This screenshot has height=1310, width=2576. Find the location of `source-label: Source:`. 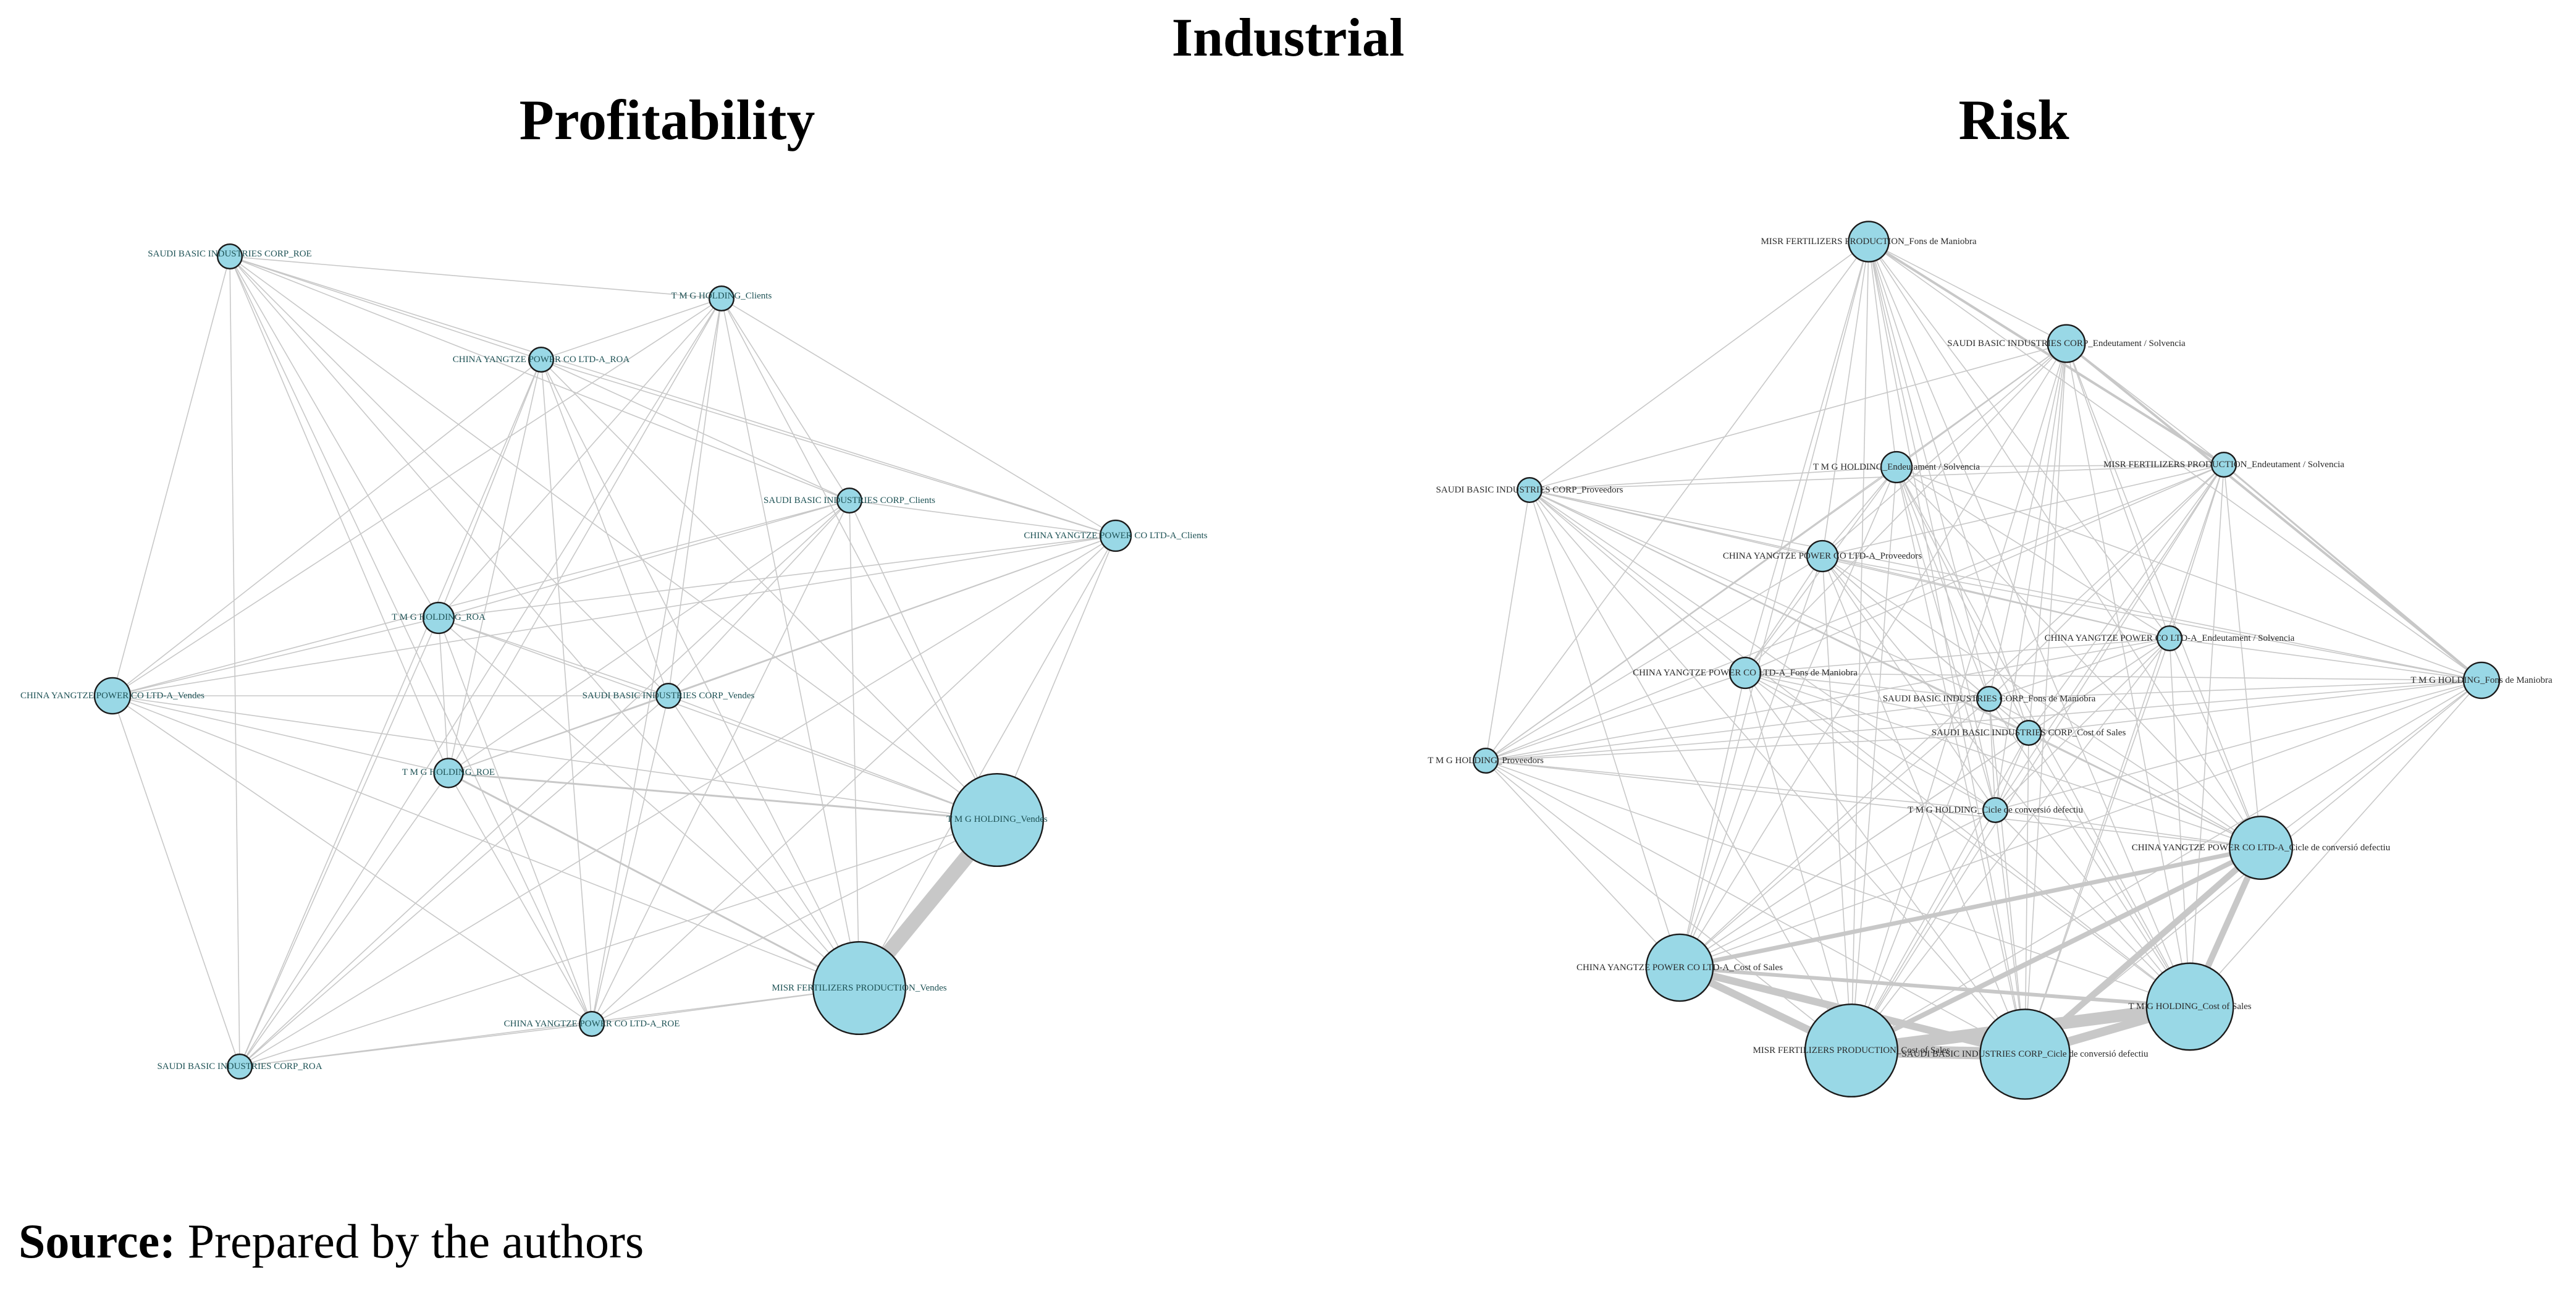

source-label: Source: is located at coordinates (97, 1241).